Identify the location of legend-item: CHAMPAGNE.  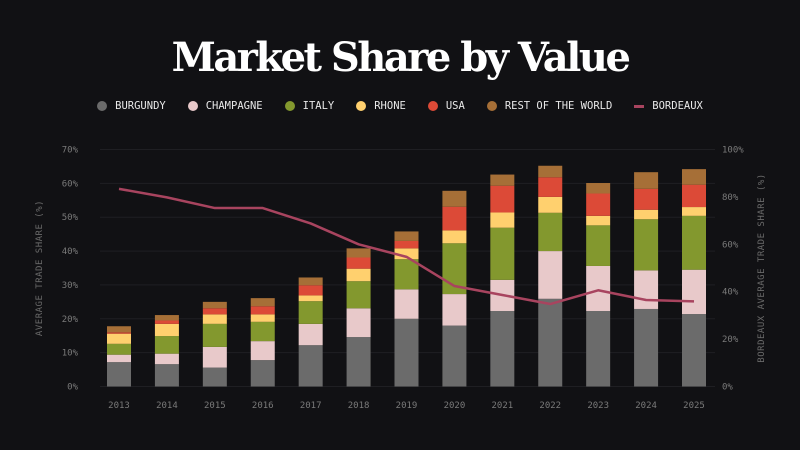
(225, 106).